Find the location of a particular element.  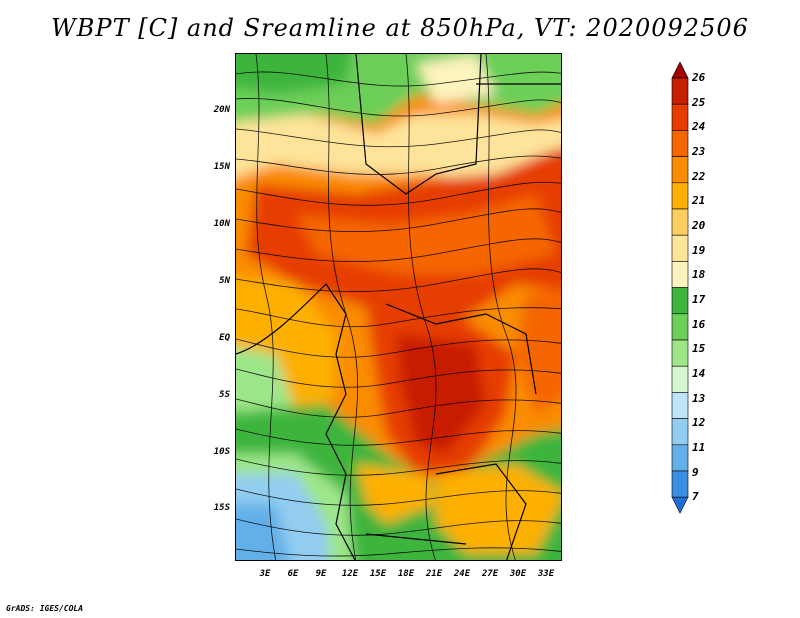

colorbar-label: 15 is located at coordinates (699, 349).